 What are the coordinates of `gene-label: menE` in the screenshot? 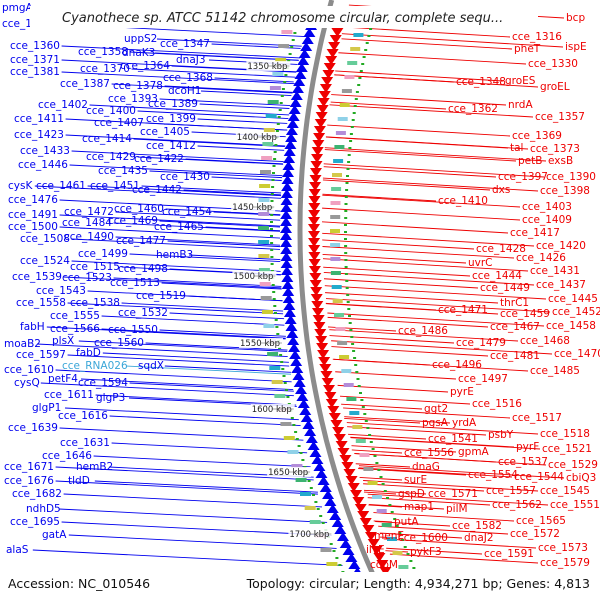 It's located at (389, 536).